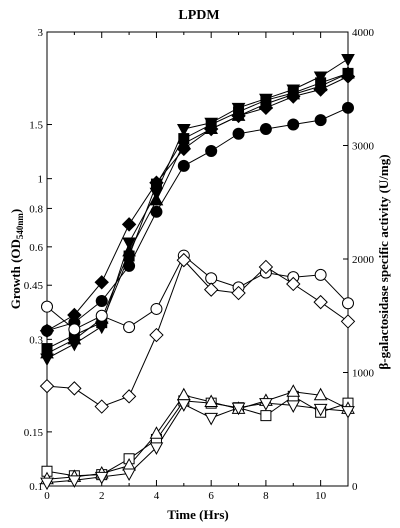 Image resolution: width=400 pixels, height=528 pixels. What do you see at coordinates (355, 487) in the screenshot?
I see `right-tick-label: 0` at bounding box center [355, 487].